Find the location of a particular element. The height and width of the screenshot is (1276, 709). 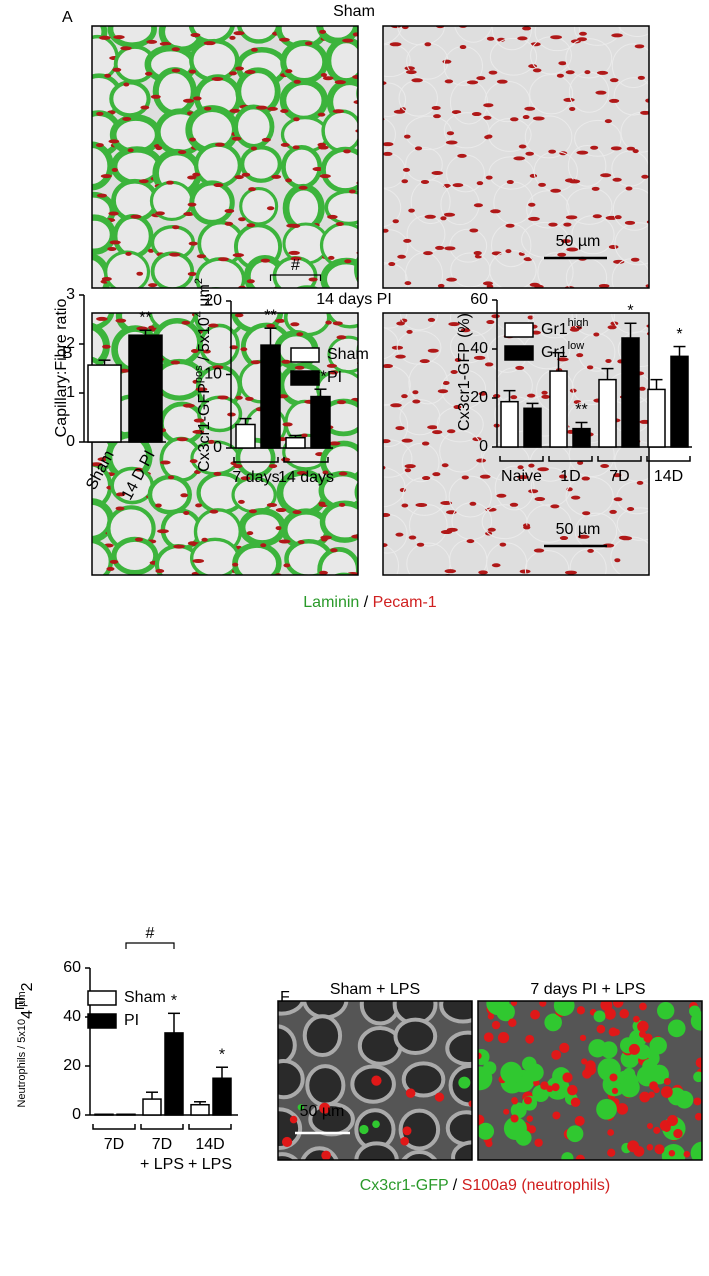

y-axis-label-part: µm is located at coordinates (22, 1000).